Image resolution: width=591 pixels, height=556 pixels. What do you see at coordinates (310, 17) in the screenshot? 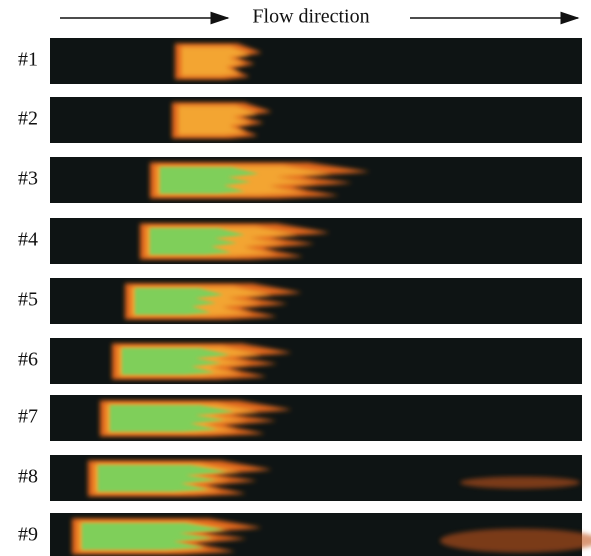
I see `flow-direction-title: Flow direction` at bounding box center [310, 17].